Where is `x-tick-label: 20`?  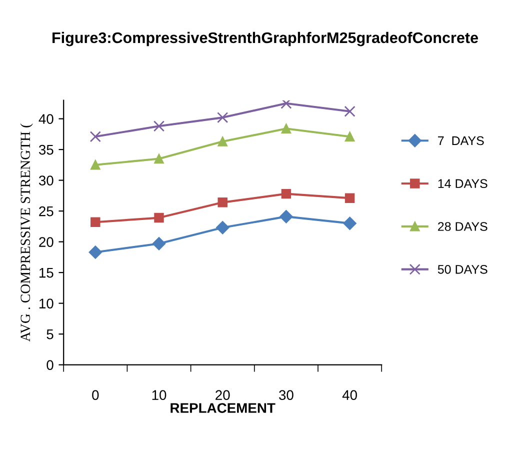
x-tick-label: 20 is located at coordinates (223, 395).